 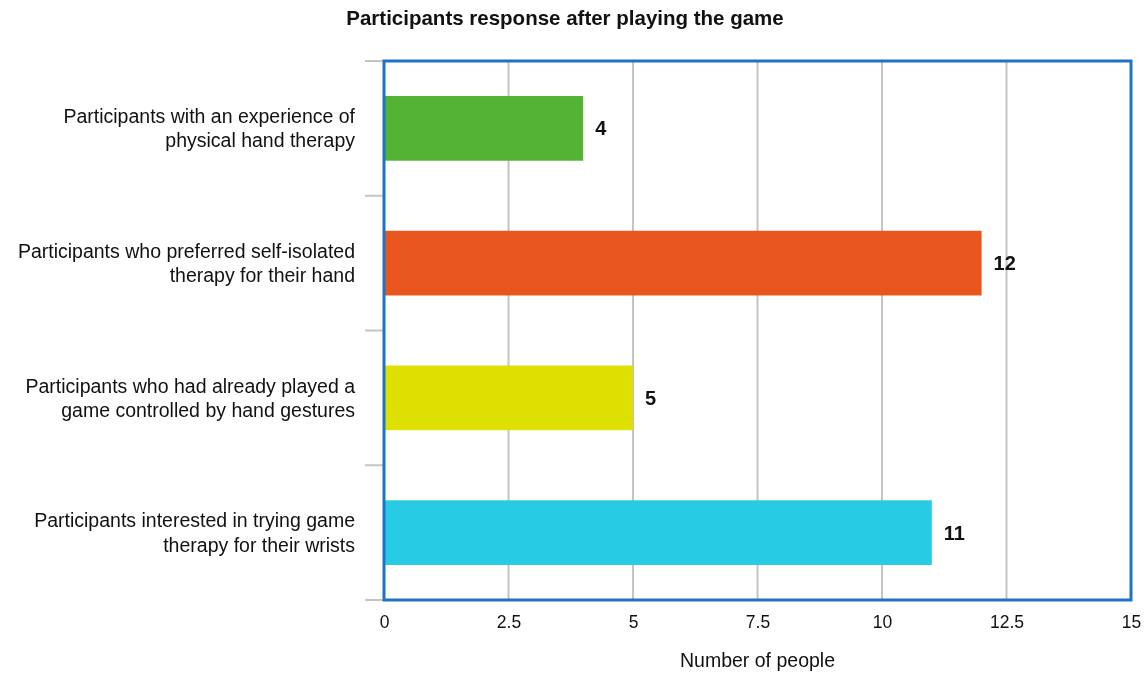 What do you see at coordinates (186, 263) in the screenshot?
I see `y-tick-label: Participants who preferred self-isolated therapy for their hand` at bounding box center [186, 263].